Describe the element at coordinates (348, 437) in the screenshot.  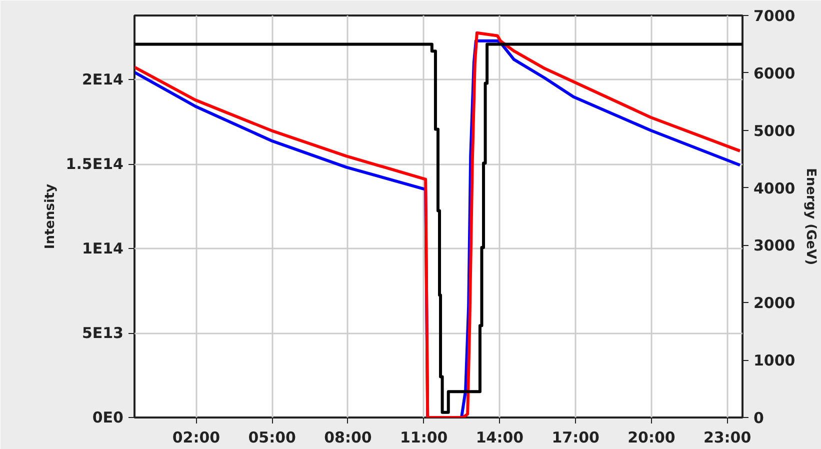
I see `x-tick-label: 08:00` at that location.